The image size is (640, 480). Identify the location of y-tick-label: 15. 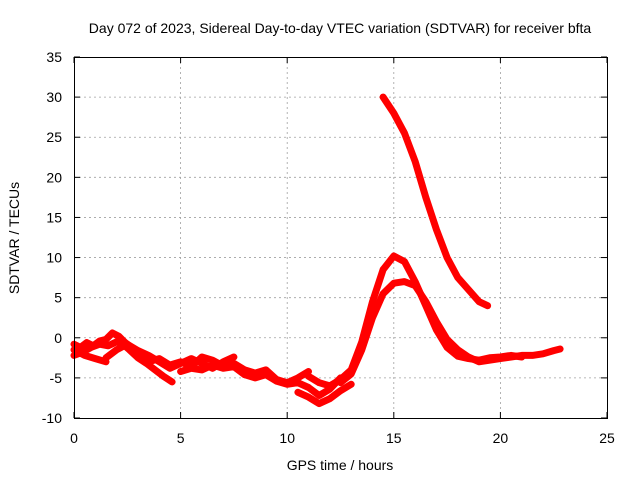
(54, 217).